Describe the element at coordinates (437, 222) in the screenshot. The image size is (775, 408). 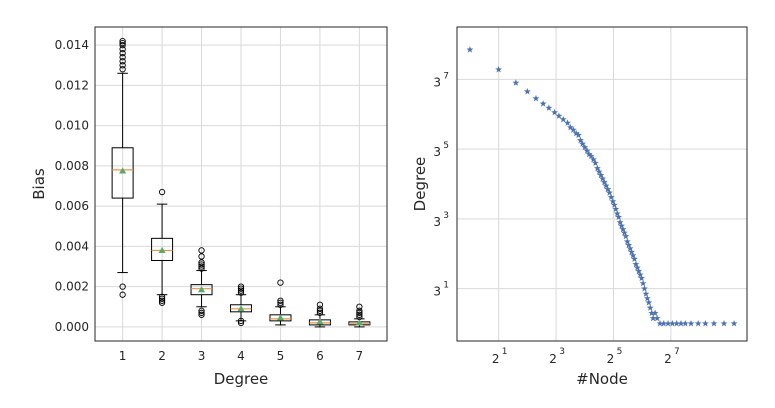
I see `y-tick-base: 3` at that location.